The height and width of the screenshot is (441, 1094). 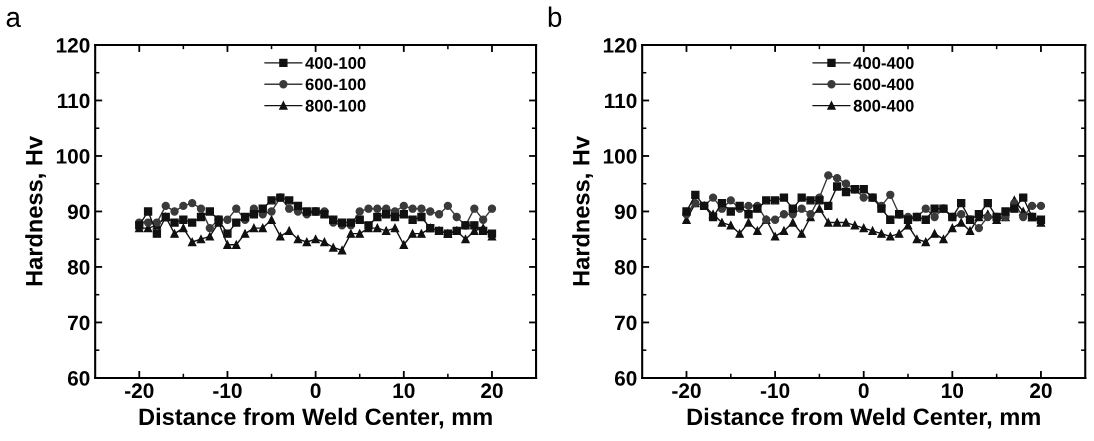 I want to click on text: b, so click(x=555, y=17).